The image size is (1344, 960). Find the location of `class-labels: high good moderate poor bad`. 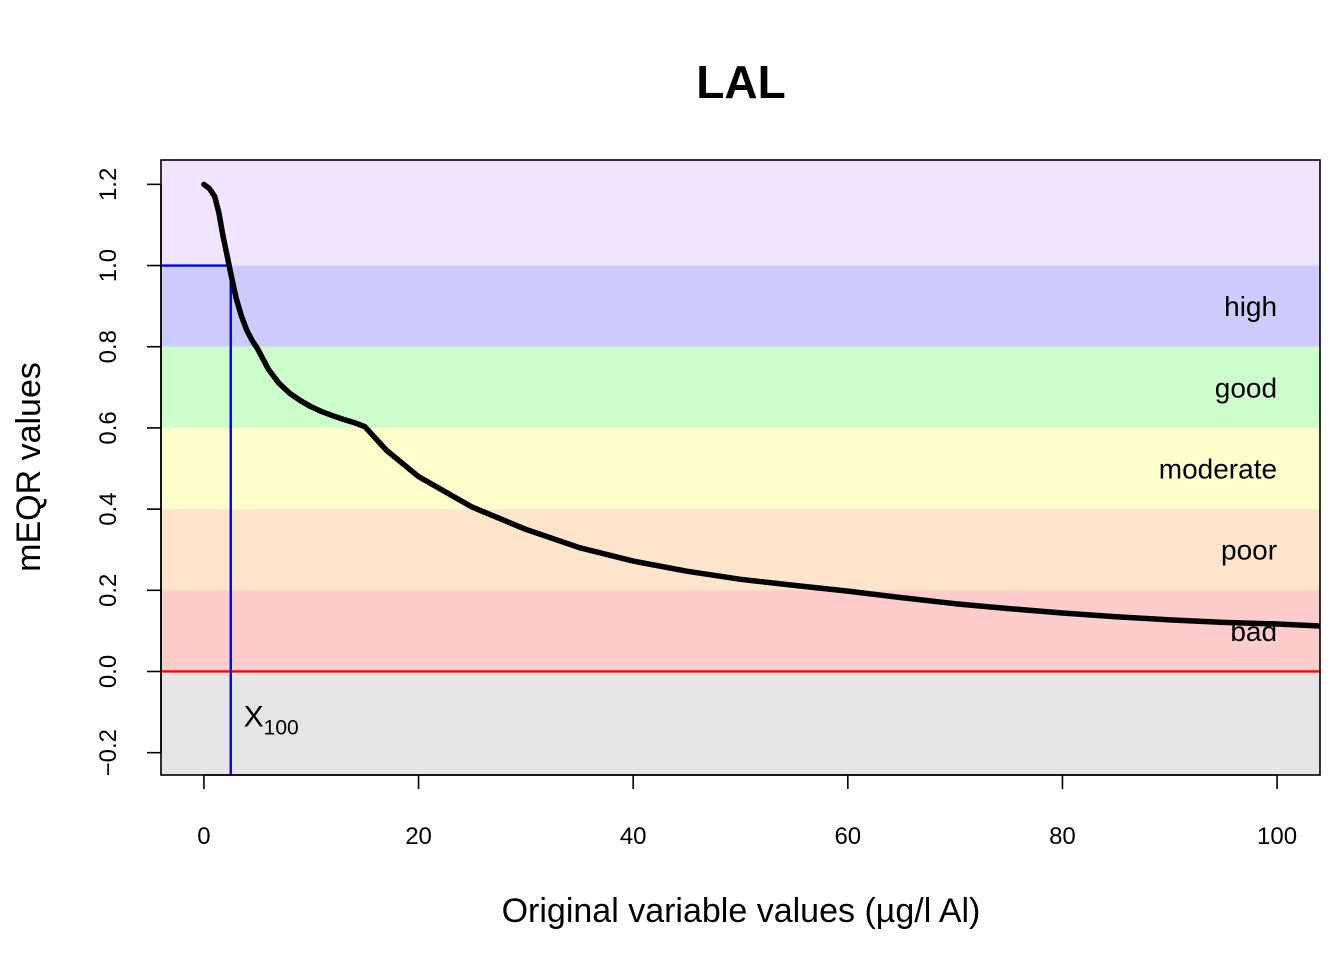

class-labels: high good moderate poor bad is located at coordinates (1218, 469).